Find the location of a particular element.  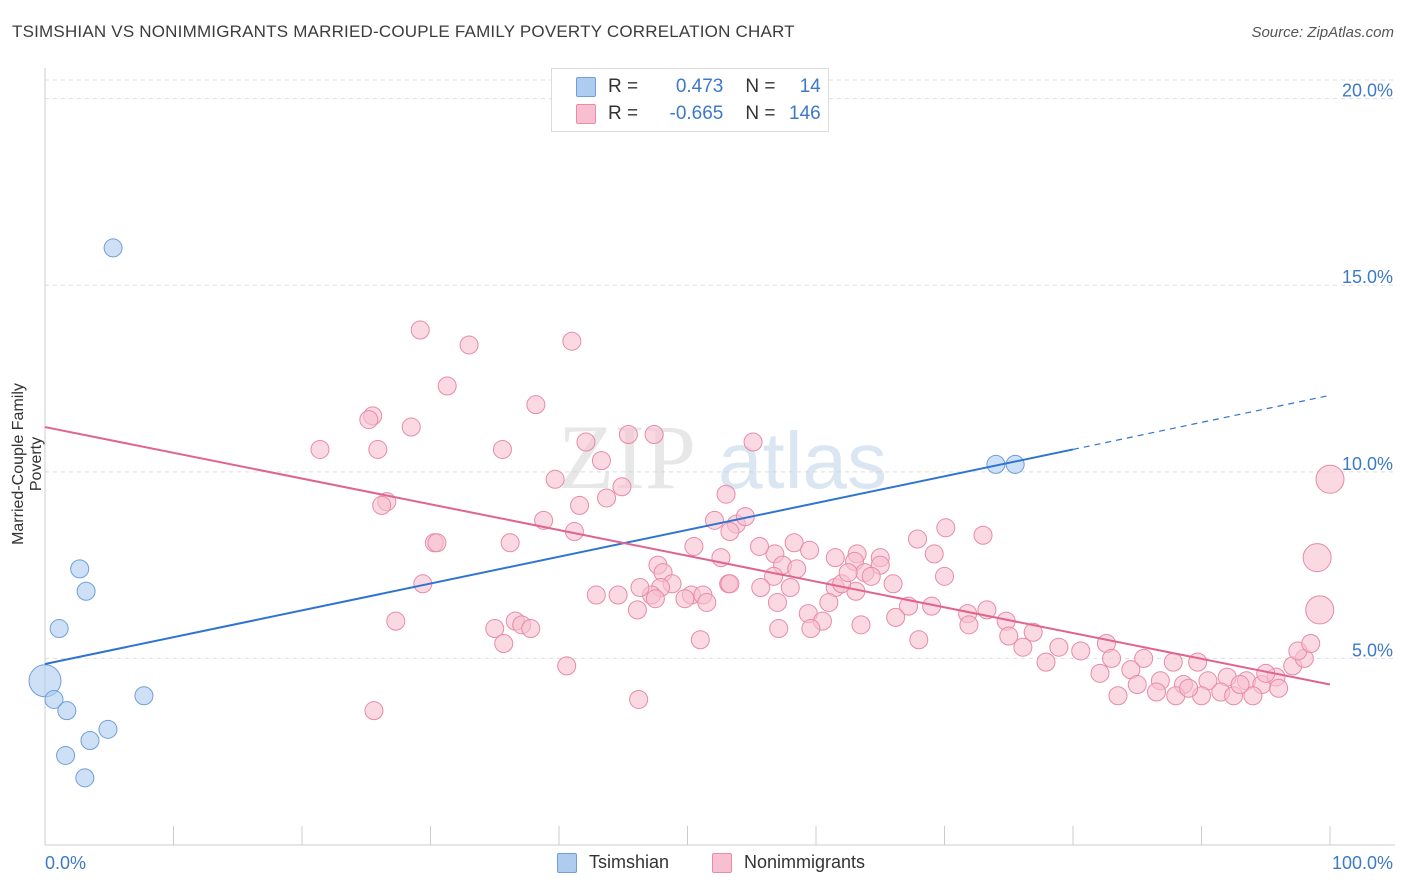

legend-row-nonimmigrants: R = -0.665 N = 146 is located at coordinates (698, 114).